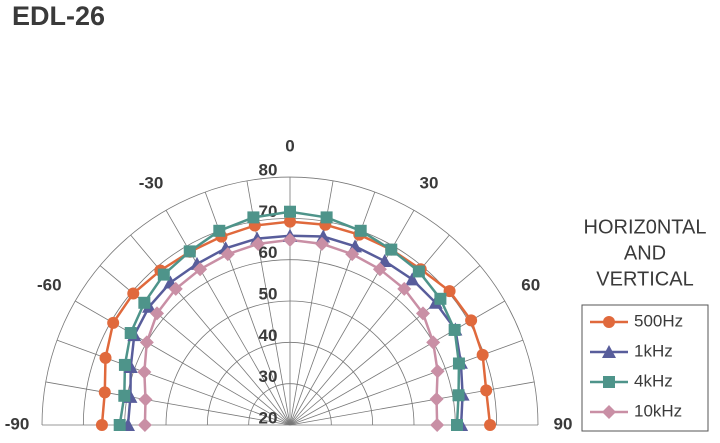 The width and height of the screenshot is (720, 443). Describe the element at coordinates (268, 335) in the screenshot. I see `r-tick-label: 40` at that location.